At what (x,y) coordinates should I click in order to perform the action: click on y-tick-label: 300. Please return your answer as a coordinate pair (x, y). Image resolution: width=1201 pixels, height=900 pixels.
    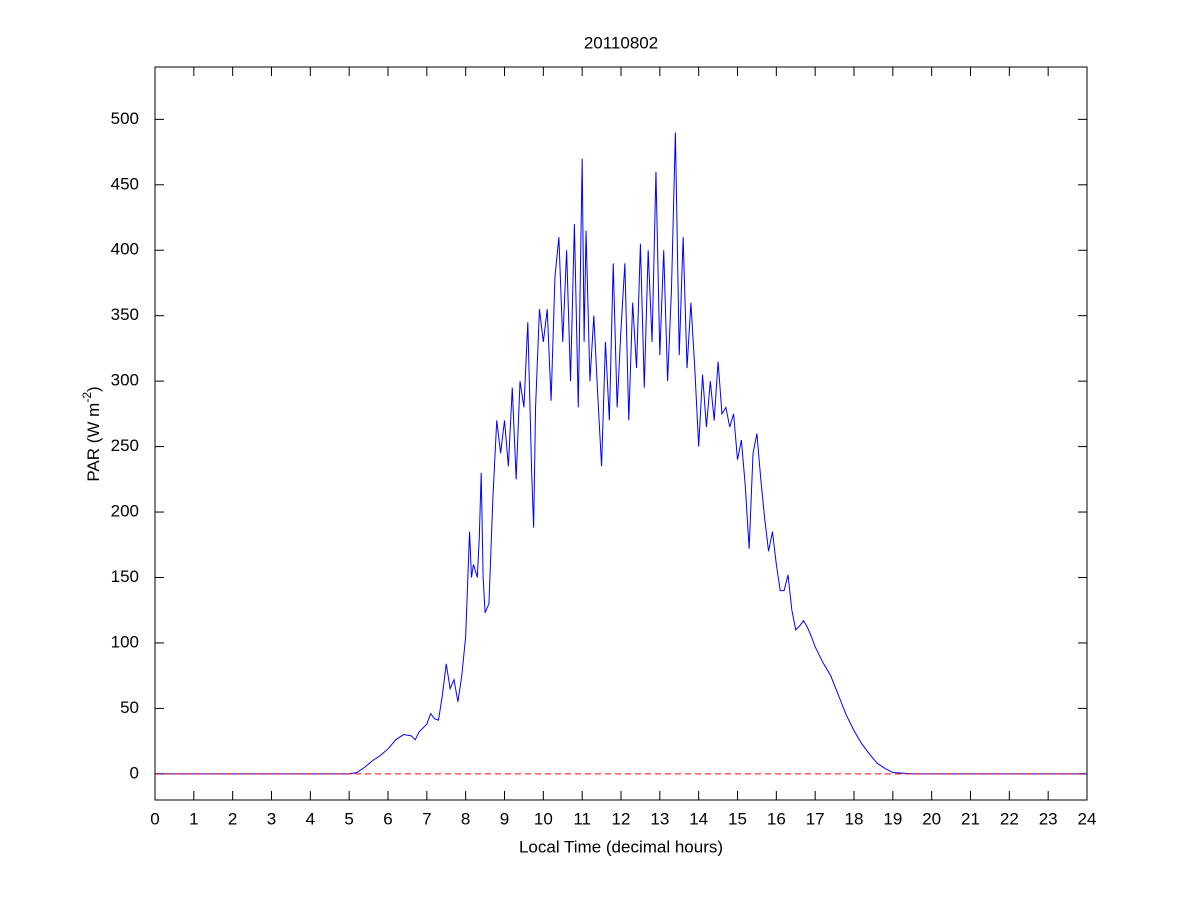
    Looking at the image, I should click on (125, 380).